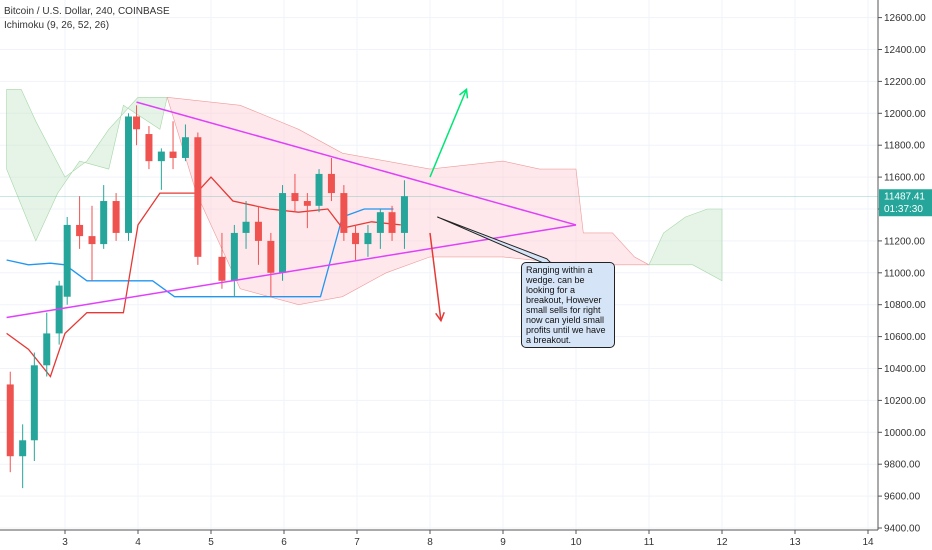 Image resolution: width=932 pixels, height=550 pixels. What do you see at coordinates (65, 542) in the screenshot?
I see `time-tick-label: 3` at bounding box center [65, 542].